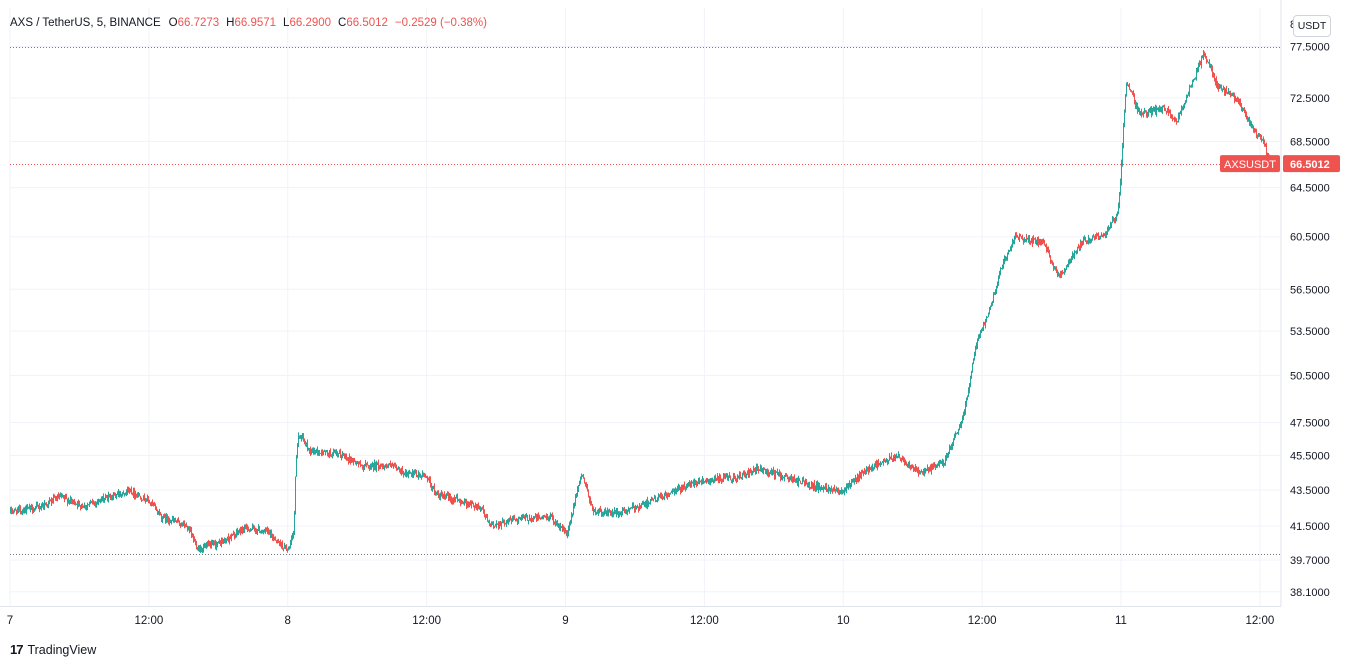 The height and width of the screenshot is (669, 1354). Describe the element at coordinates (53, 649) in the screenshot. I see `tradingview-logo: 17 TradingView` at that location.